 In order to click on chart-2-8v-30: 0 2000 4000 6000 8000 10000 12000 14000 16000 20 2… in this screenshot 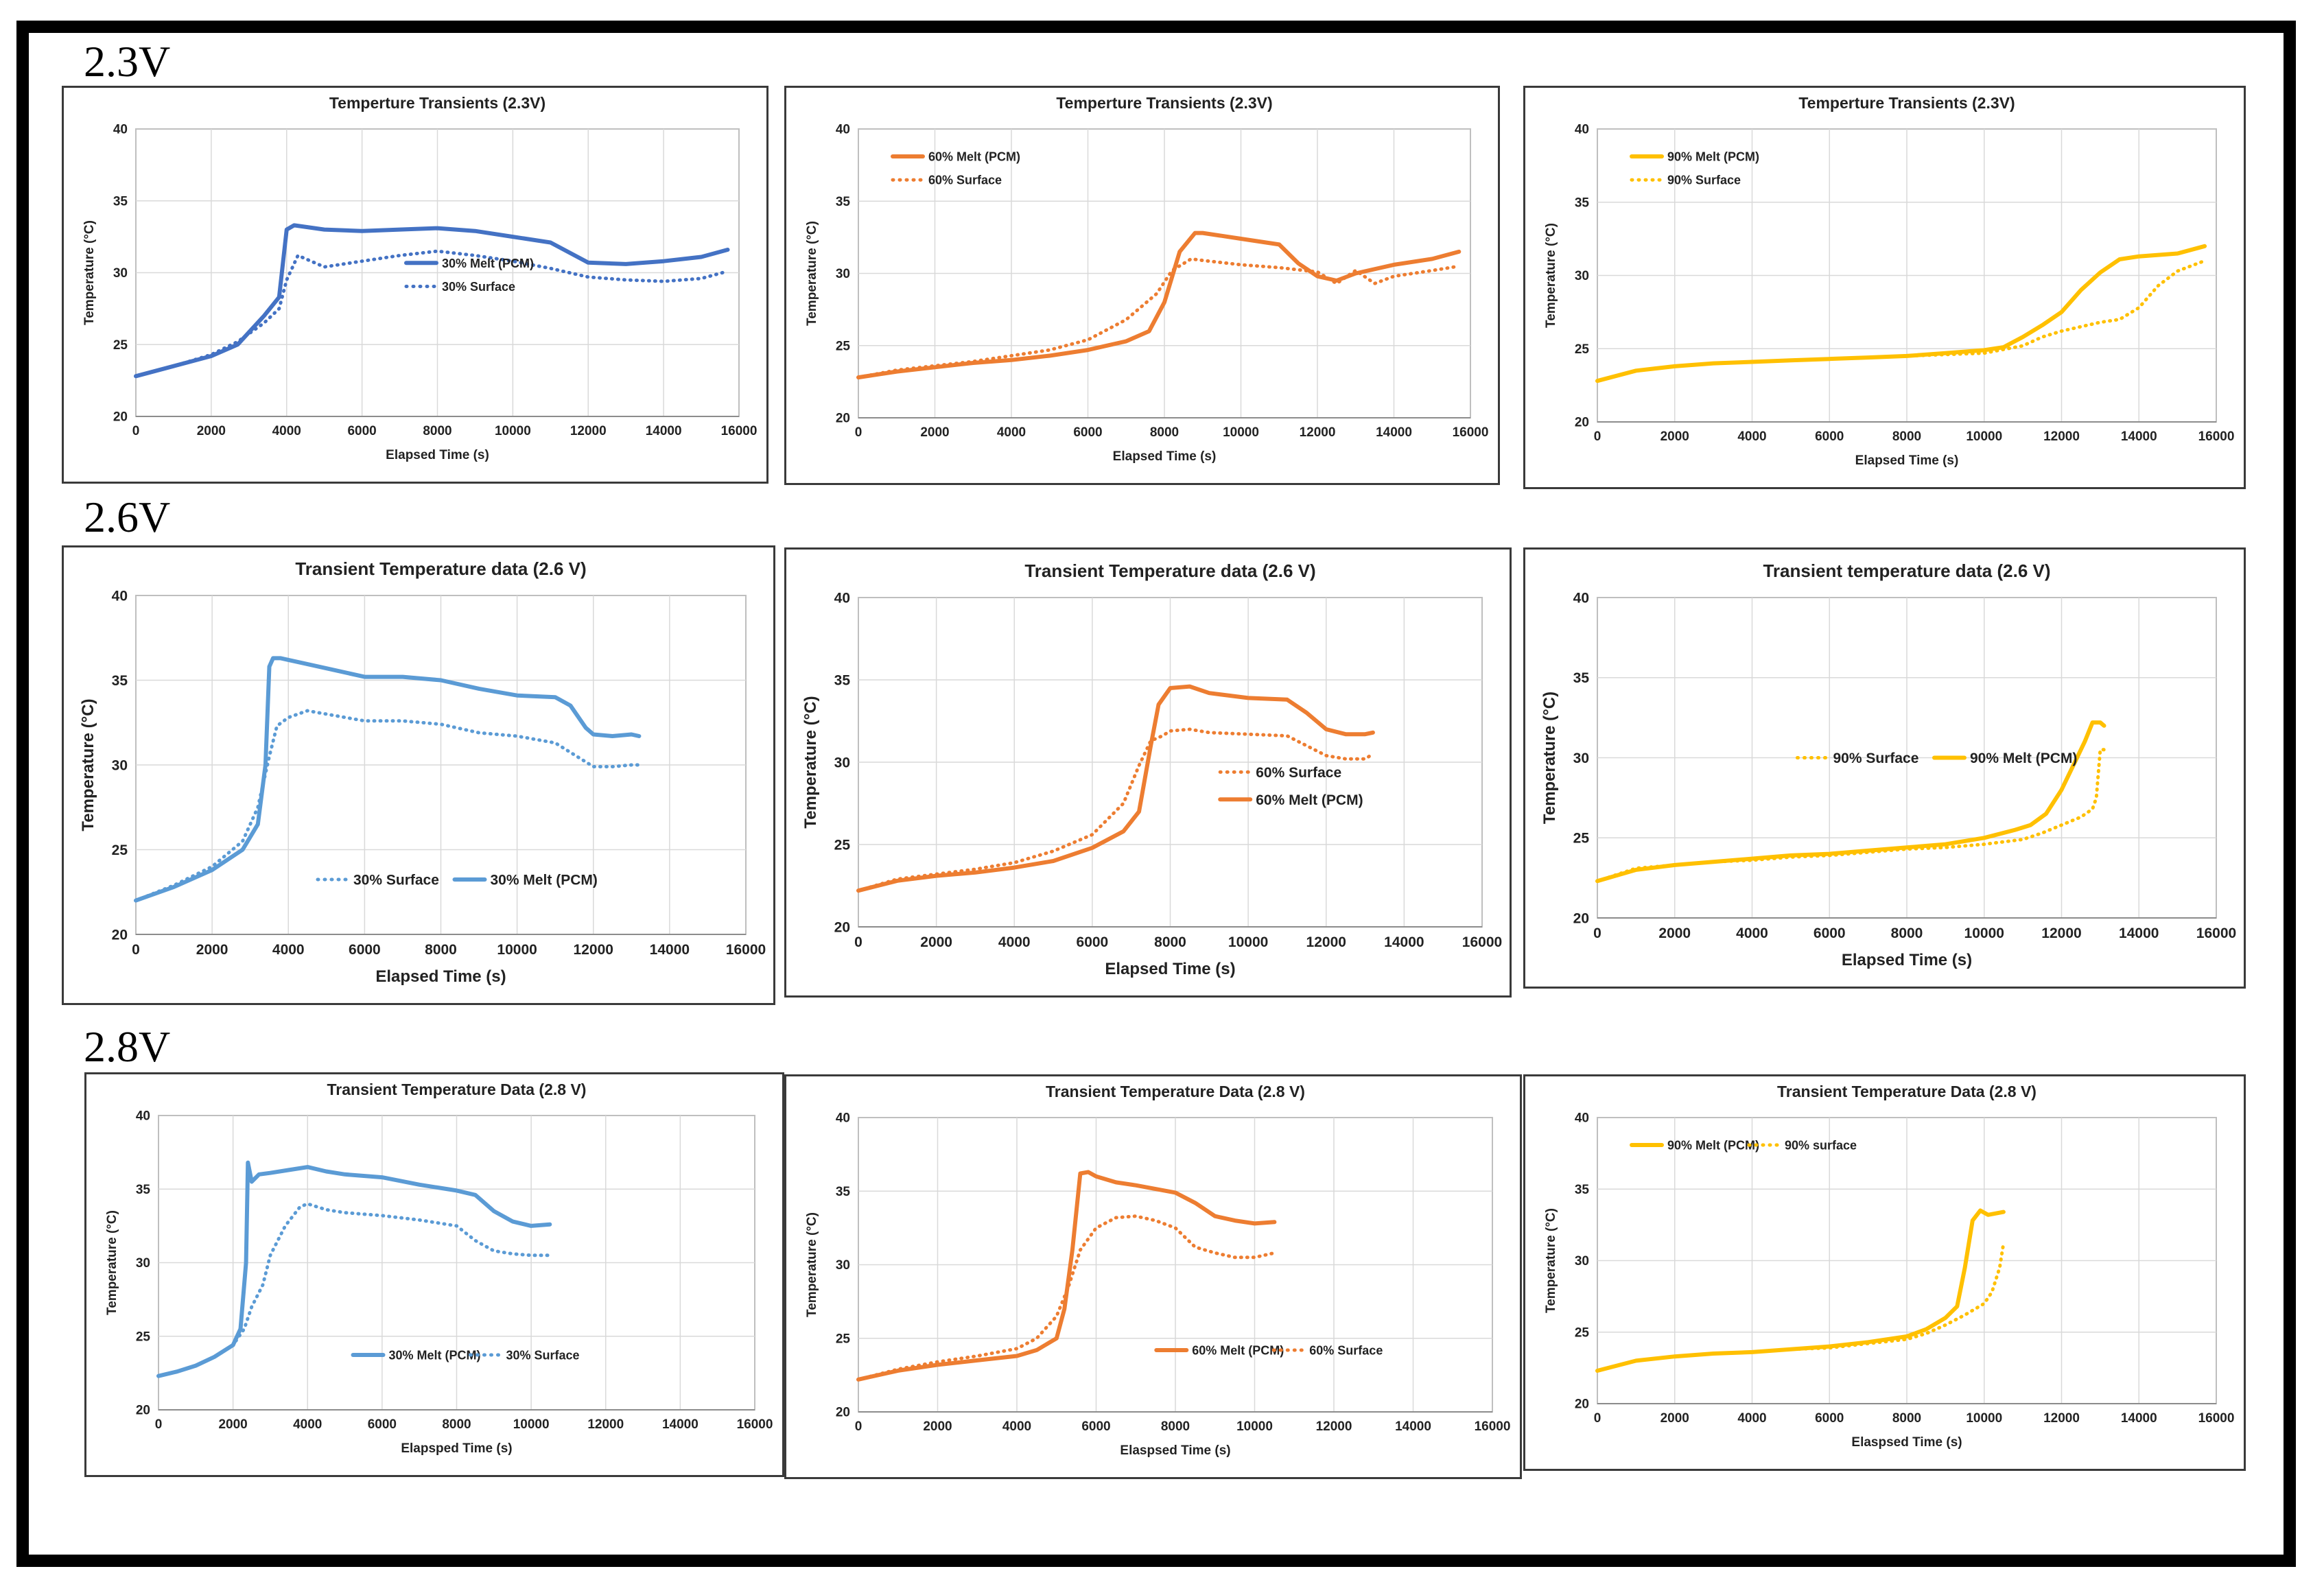, I will do `click(439, 1268)`.